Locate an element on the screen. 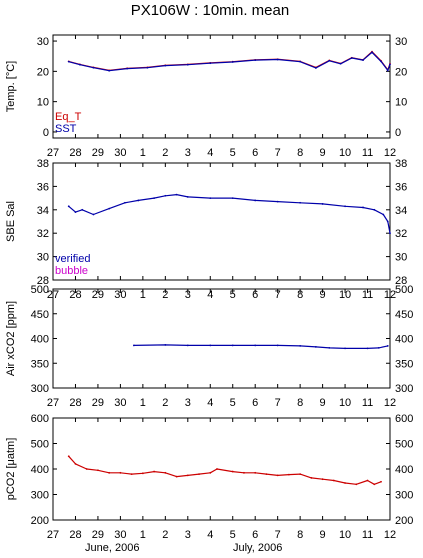 The width and height of the screenshot is (423, 558). x-tick-label: 28 is located at coordinates (75, 295).